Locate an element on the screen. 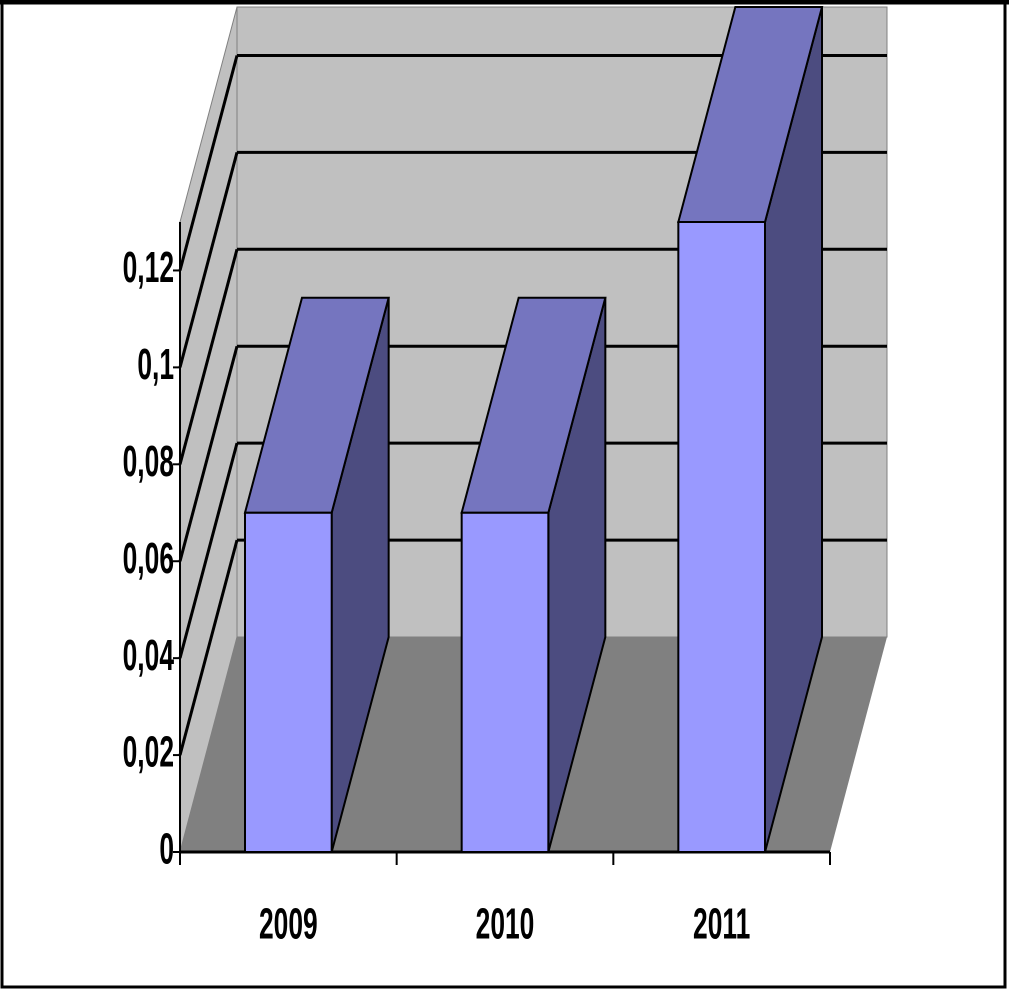  x-tick-label: 2011 is located at coordinates (721, 924).